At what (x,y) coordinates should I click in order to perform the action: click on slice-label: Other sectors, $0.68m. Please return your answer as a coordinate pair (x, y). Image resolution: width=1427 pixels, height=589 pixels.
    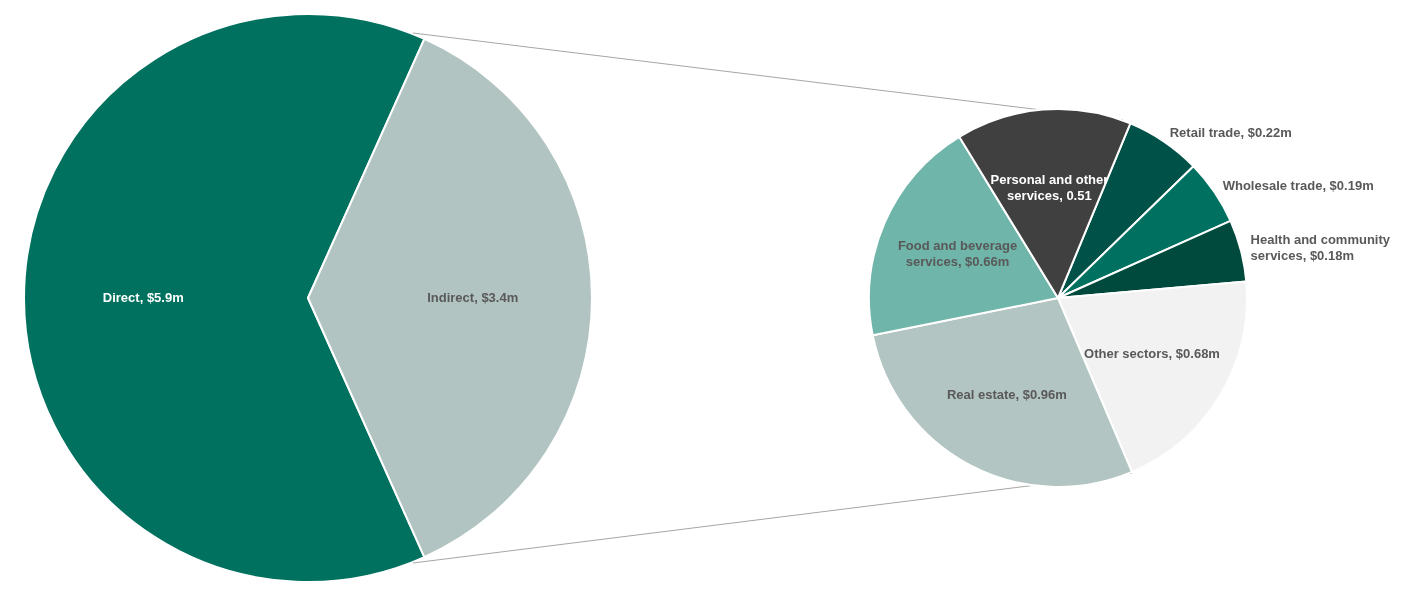
    Looking at the image, I should click on (1152, 353).